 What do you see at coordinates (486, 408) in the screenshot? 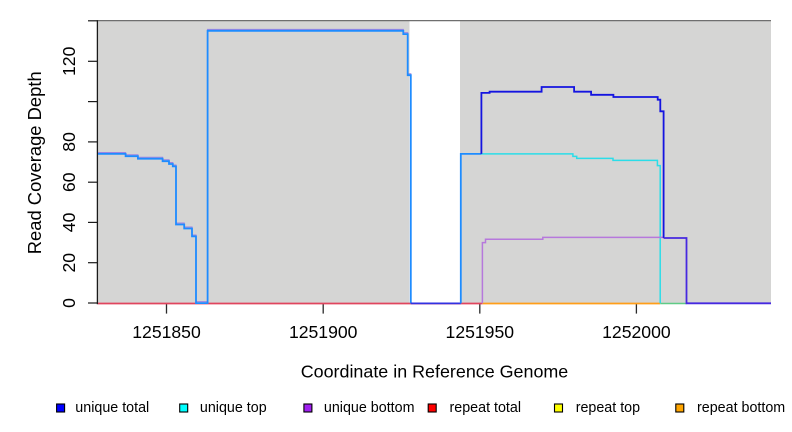
I see `svg-text: repeat total` at bounding box center [486, 408].